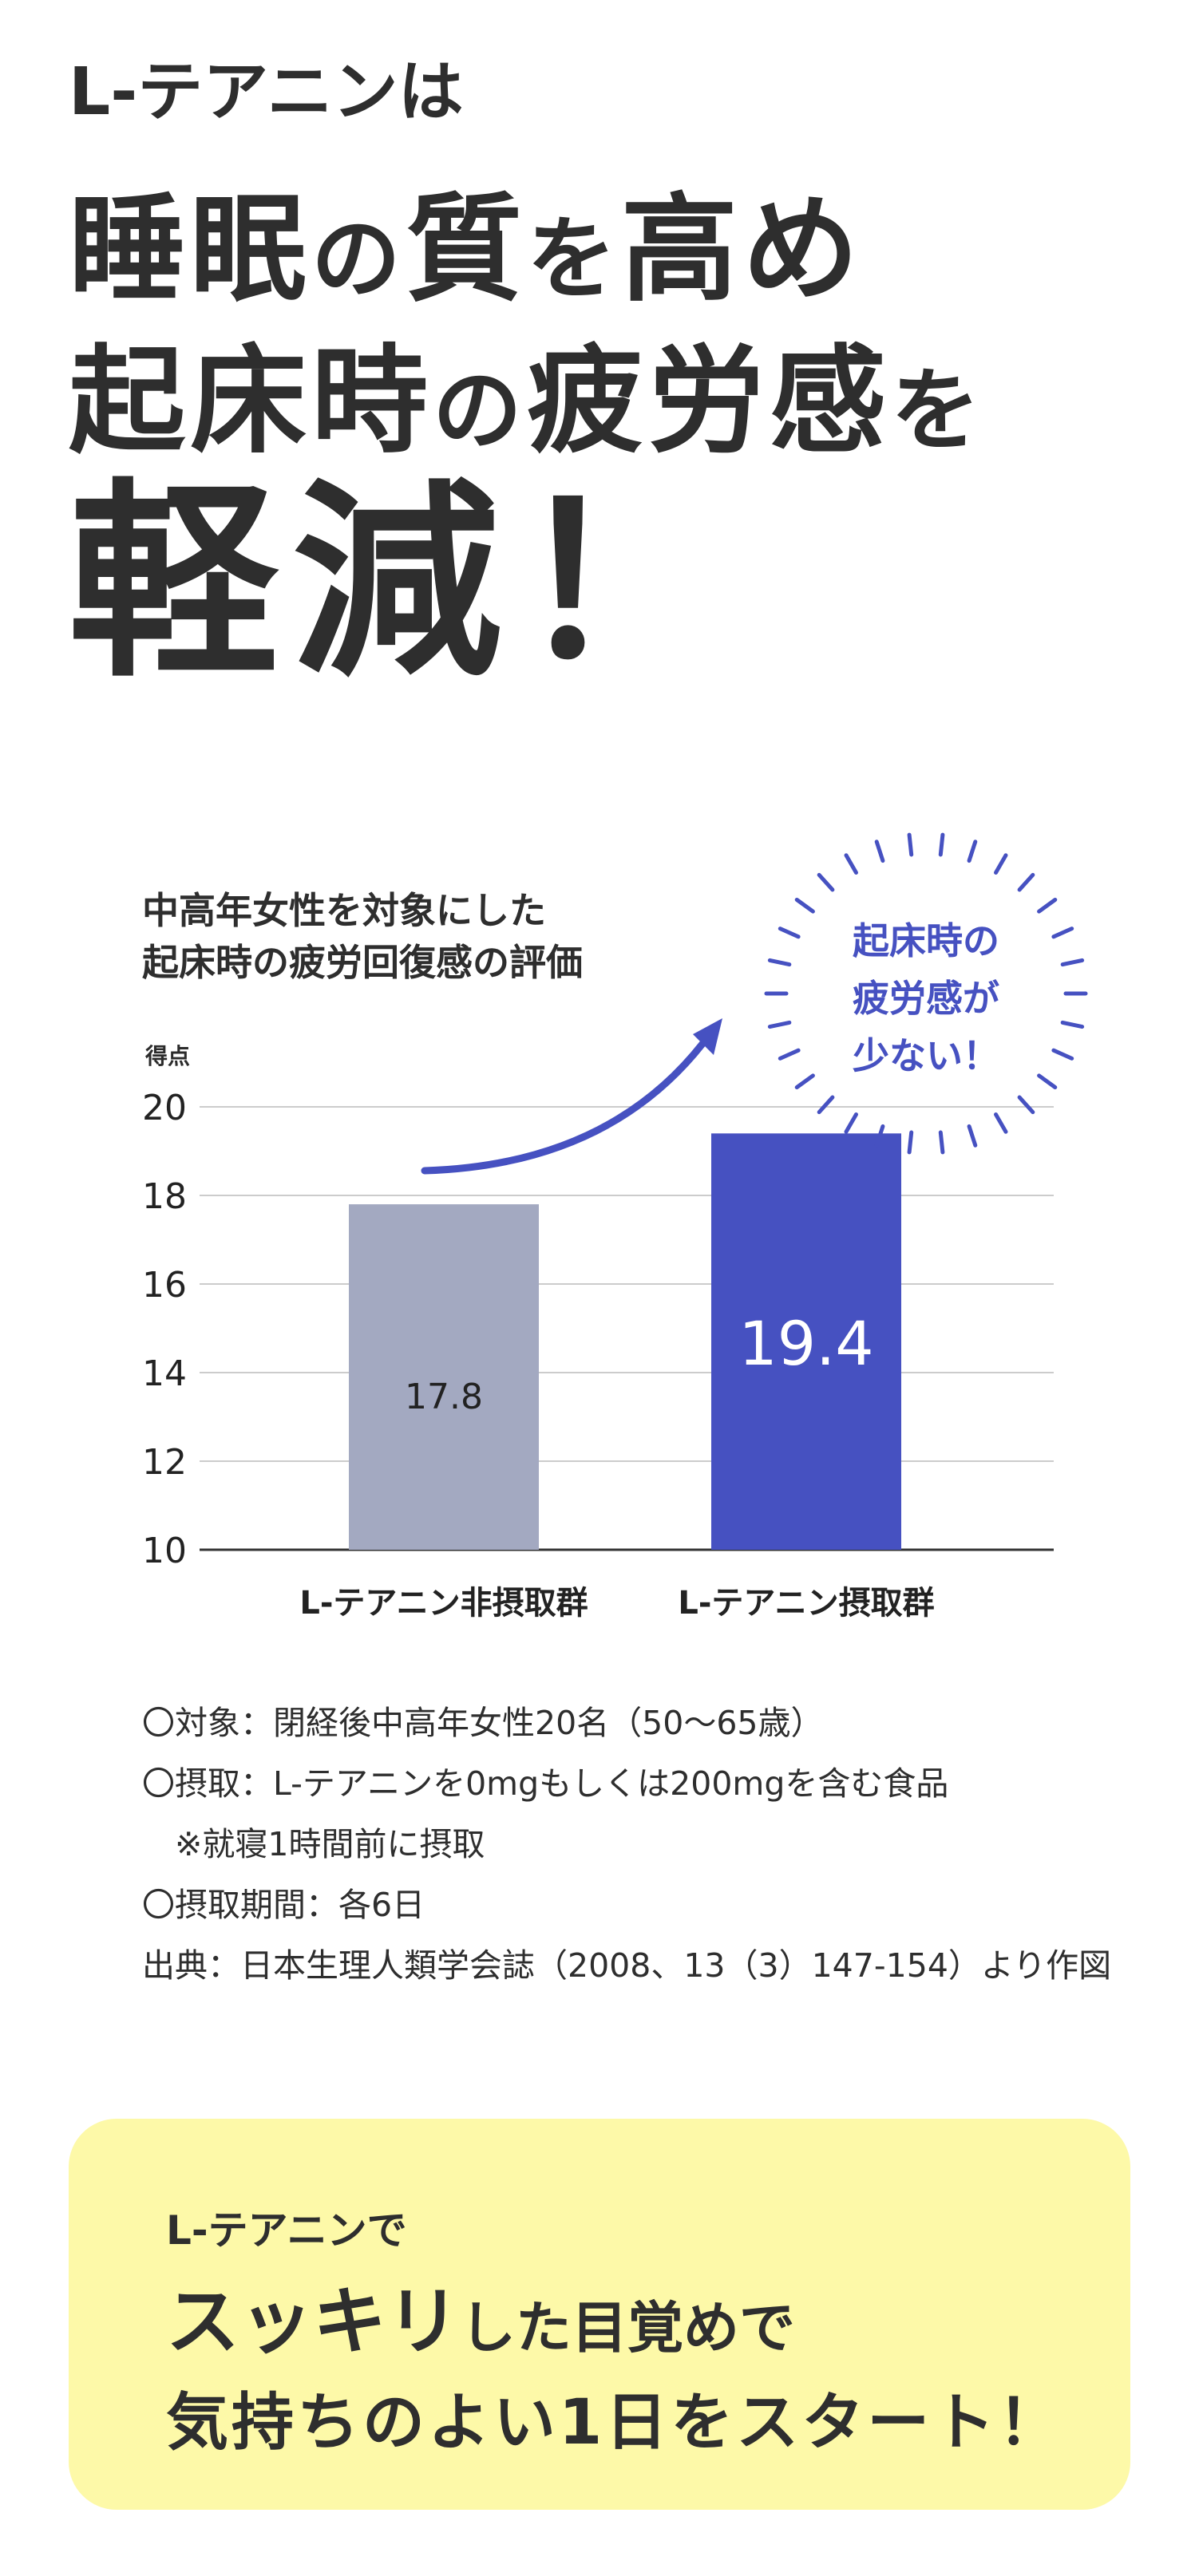 The width and height of the screenshot is (1199, 2576). I want to click on headline-word-sleep: 睡眠, so click(190, 250).